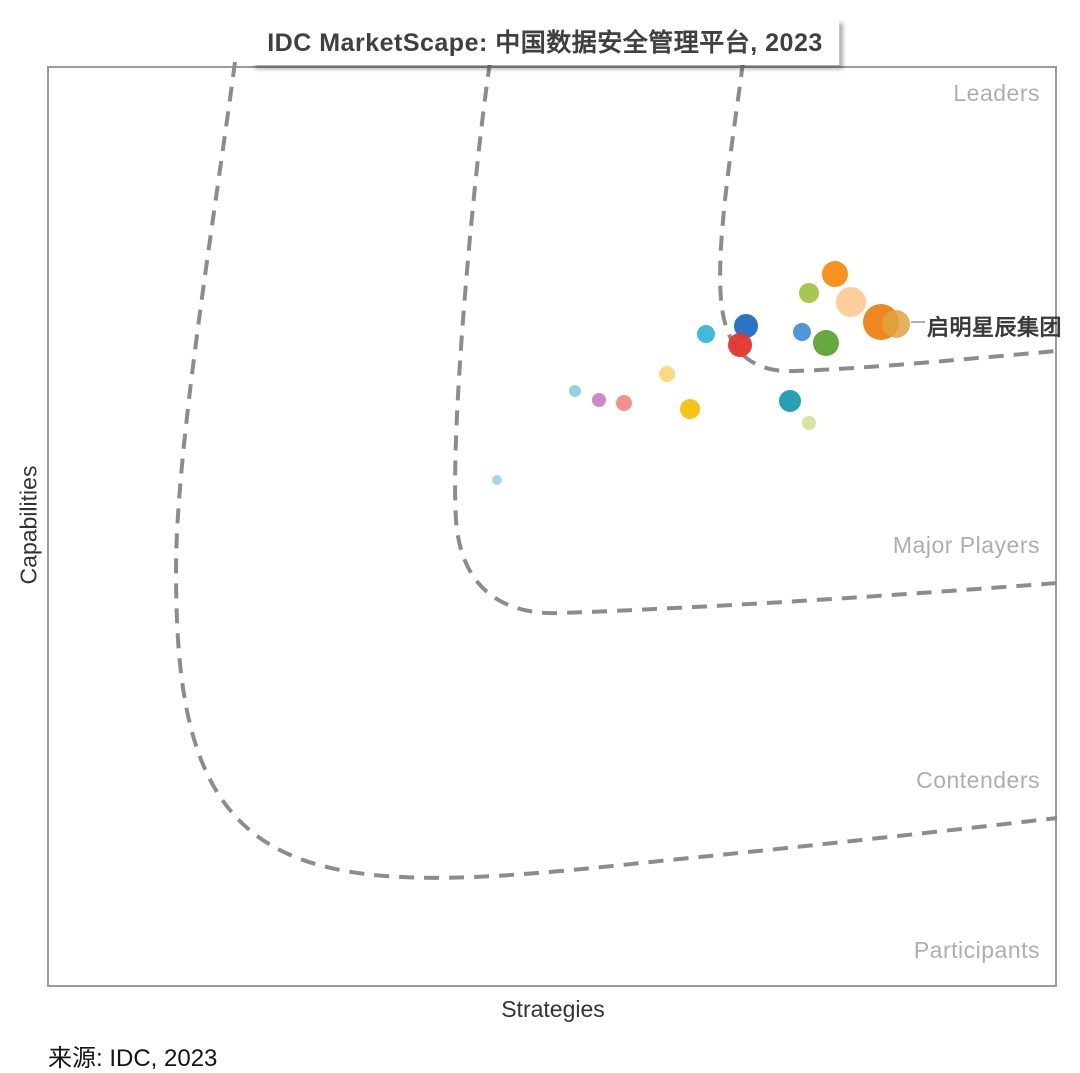 This screenshot has height=1073, width=1080. I want to click on data-point-labeled, so click(896, 324).